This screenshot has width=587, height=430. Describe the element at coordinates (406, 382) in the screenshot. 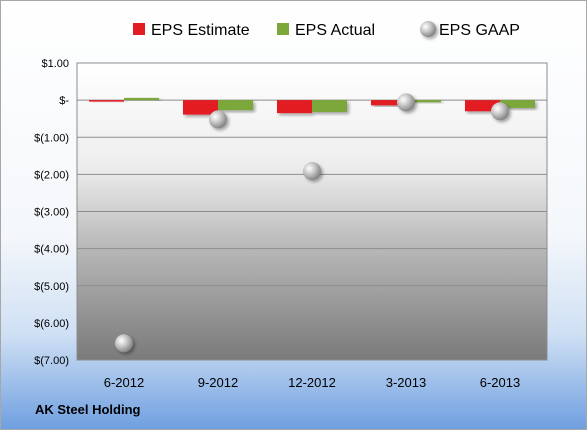

I see `x-tick-label: 3-2013` at that location.